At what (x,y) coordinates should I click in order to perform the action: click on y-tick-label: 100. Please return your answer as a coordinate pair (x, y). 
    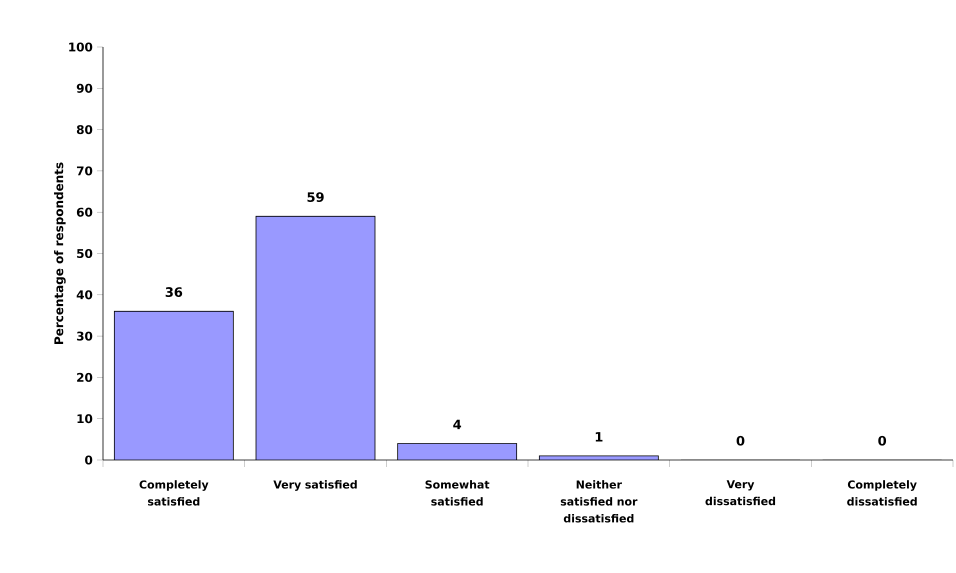
    Looking at the image, I should click on (80, 47).